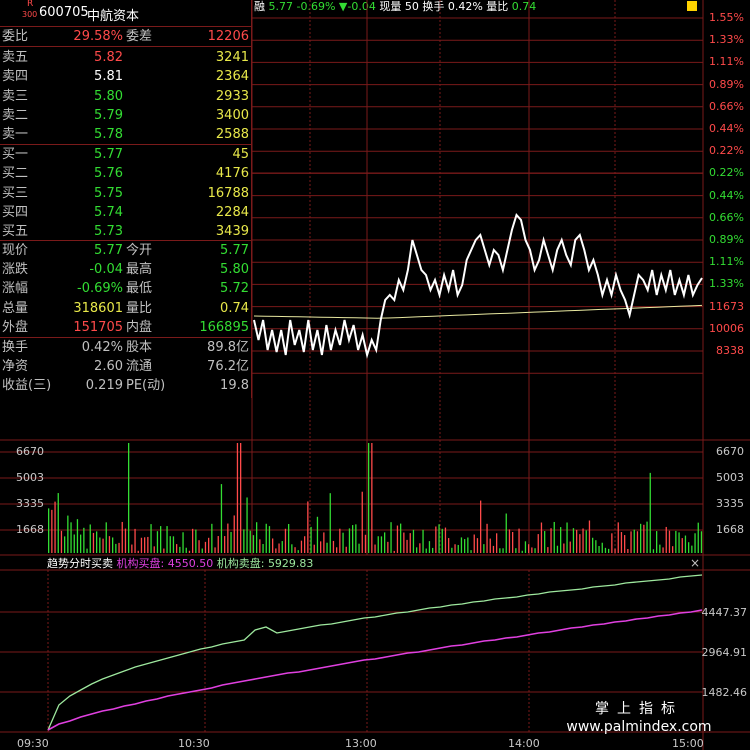 The height and width of the screenshot is (750, 750). What do you see at coordinates (180, 564) in the screenshot?
I see `indicator-title: 趋势分时买卖 机构买盘: 4550.50 机构卖盘: 5929.83` at bounding box center [180, 564].